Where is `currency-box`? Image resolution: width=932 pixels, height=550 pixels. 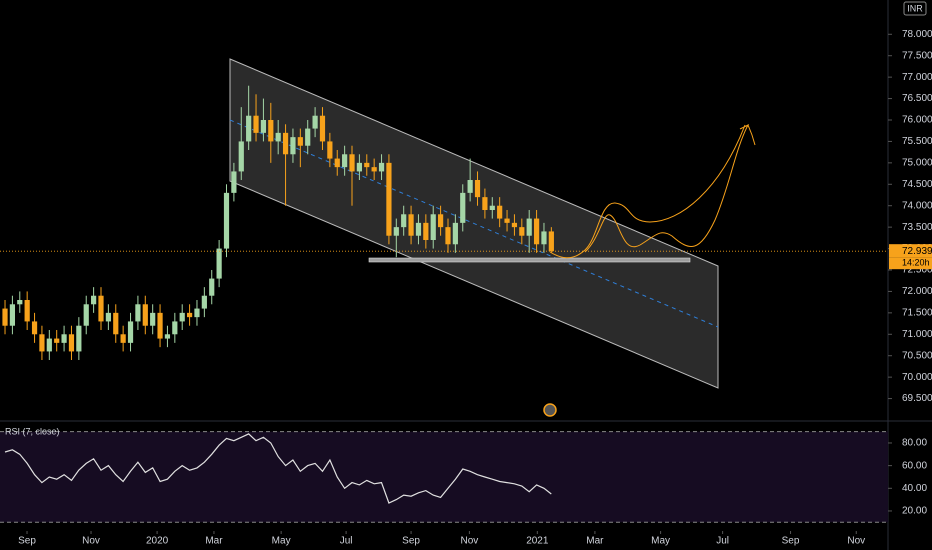
currency-box is located at coordinates (915, 8).